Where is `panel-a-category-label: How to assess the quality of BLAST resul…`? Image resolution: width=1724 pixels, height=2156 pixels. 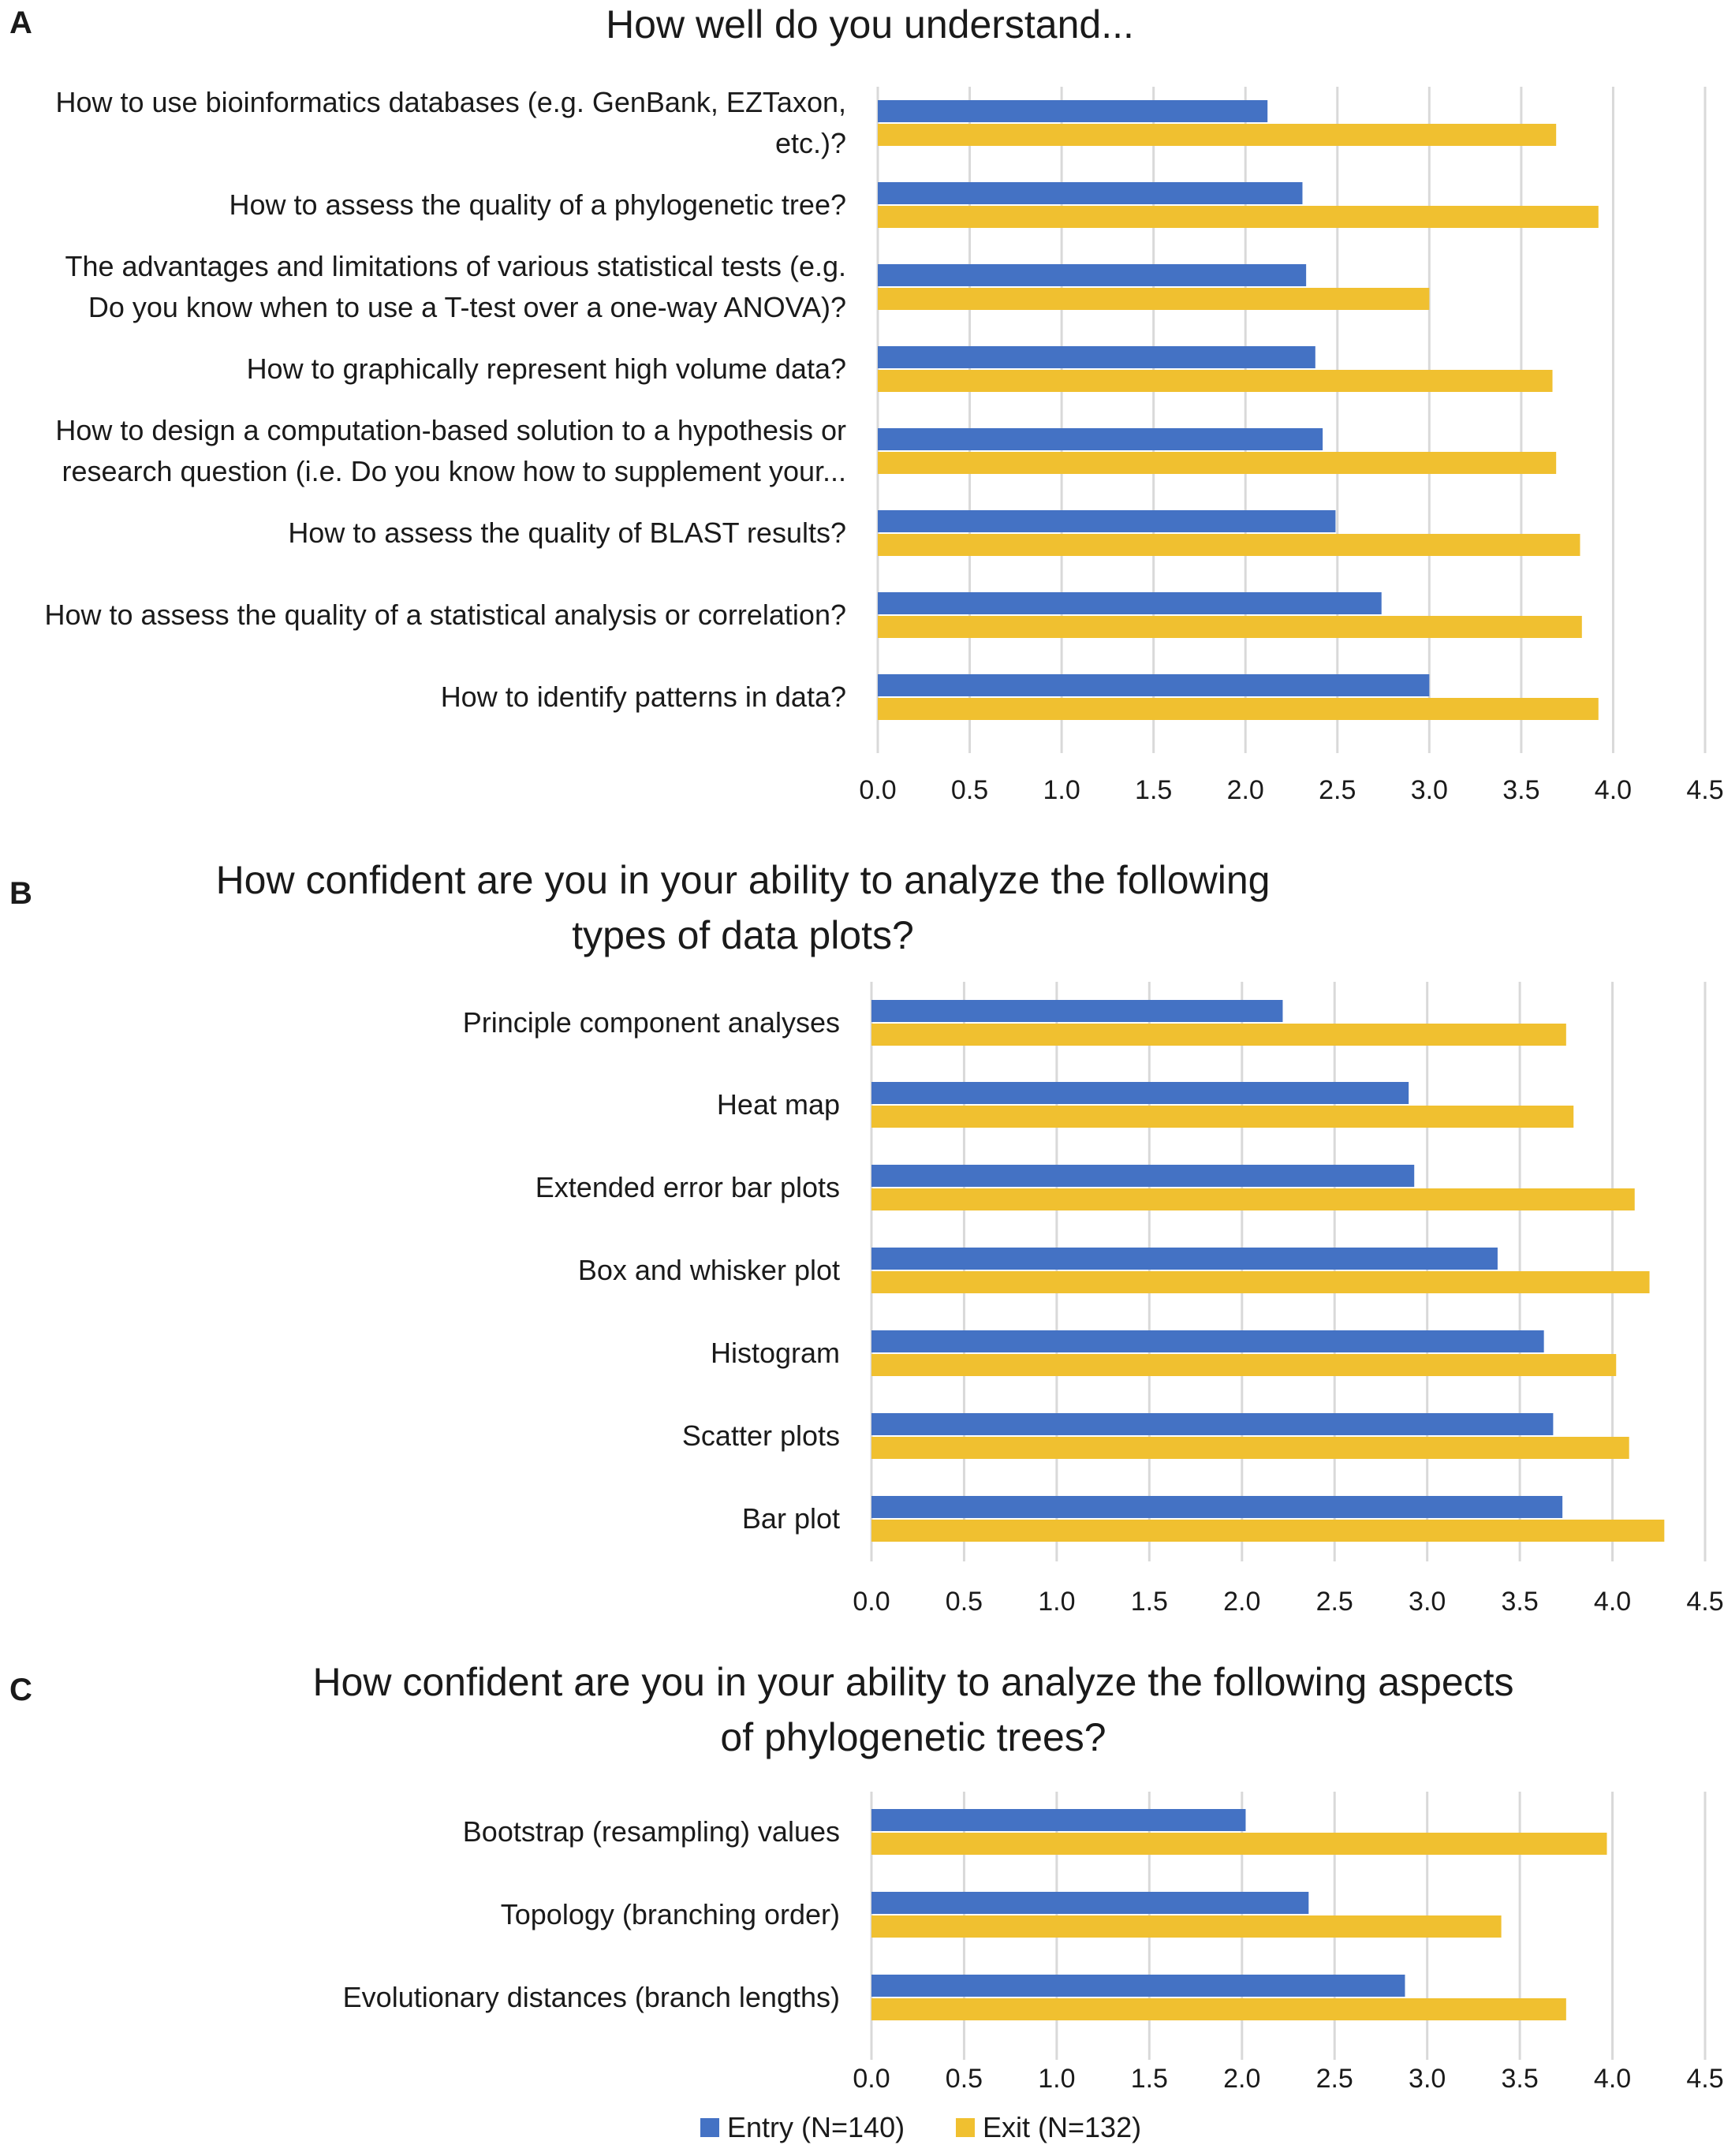 panel-a-category-label: How to assess the quality of BLAST resul… is located at coordinates (567, 533).